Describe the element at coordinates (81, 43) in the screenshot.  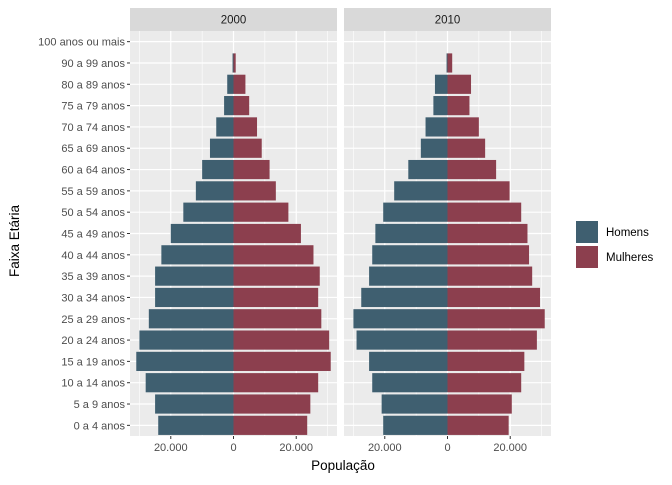
I see `y-tick-label: 100 anos ou mais` at that location.